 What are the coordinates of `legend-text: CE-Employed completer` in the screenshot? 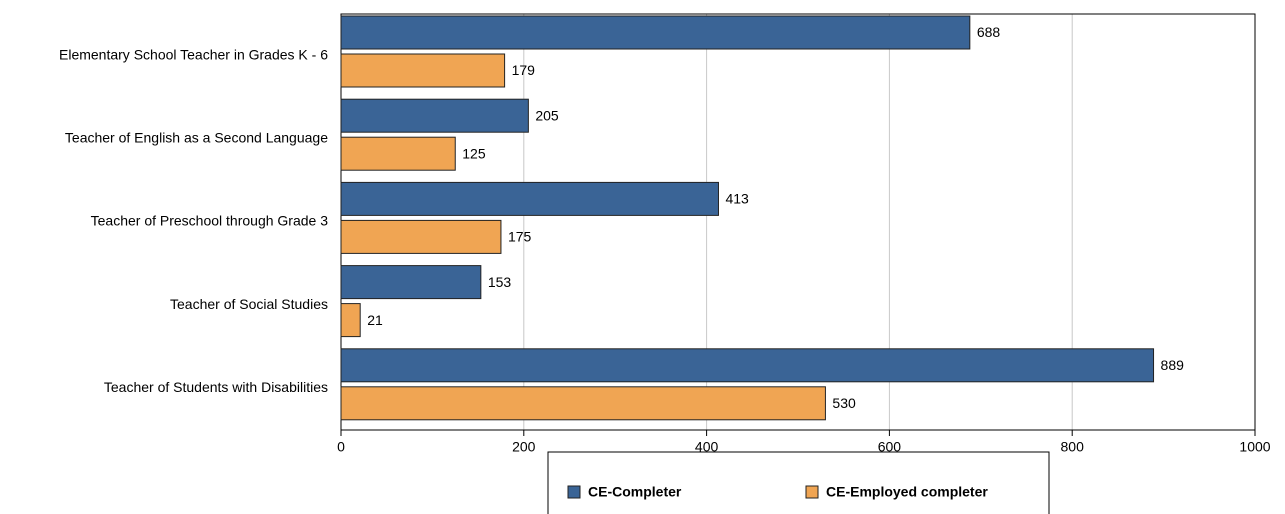 It's located at (907, 492).